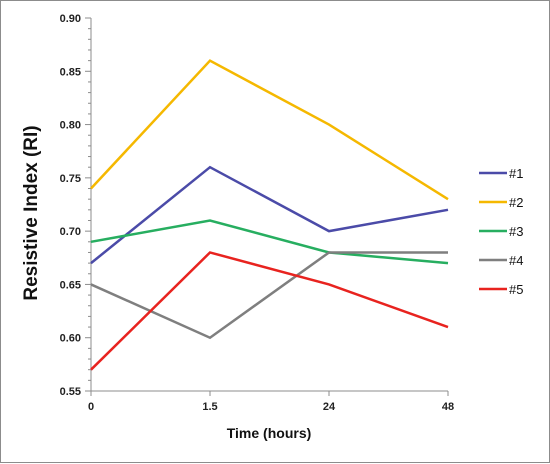  I want to click on legend-label: #4, so click(516, 260).